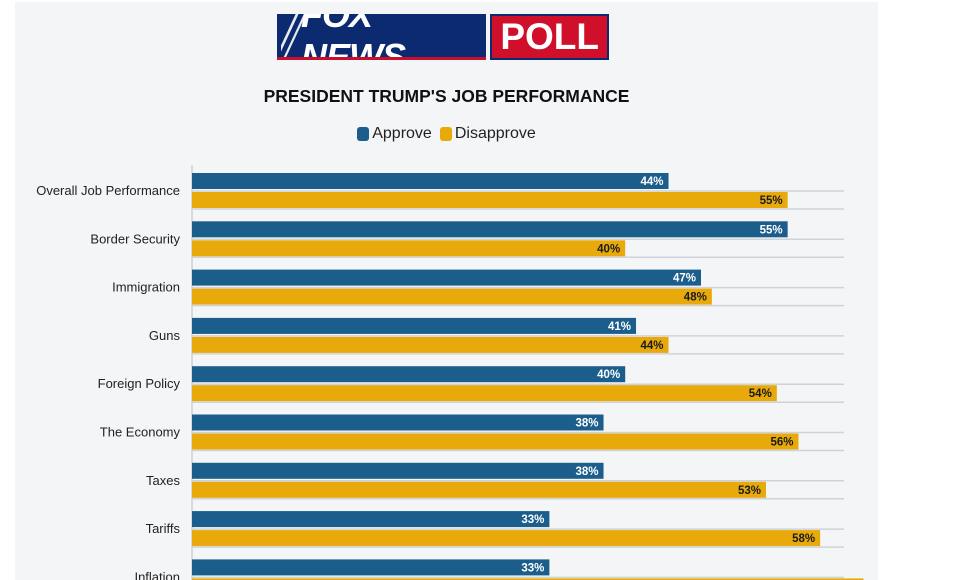 The height and width of the screenshot is (580, 957). What do you see at coordinates (140, 432) in the screenshot?
I see `category-label: The Economy` at bounding box center [140, 432].